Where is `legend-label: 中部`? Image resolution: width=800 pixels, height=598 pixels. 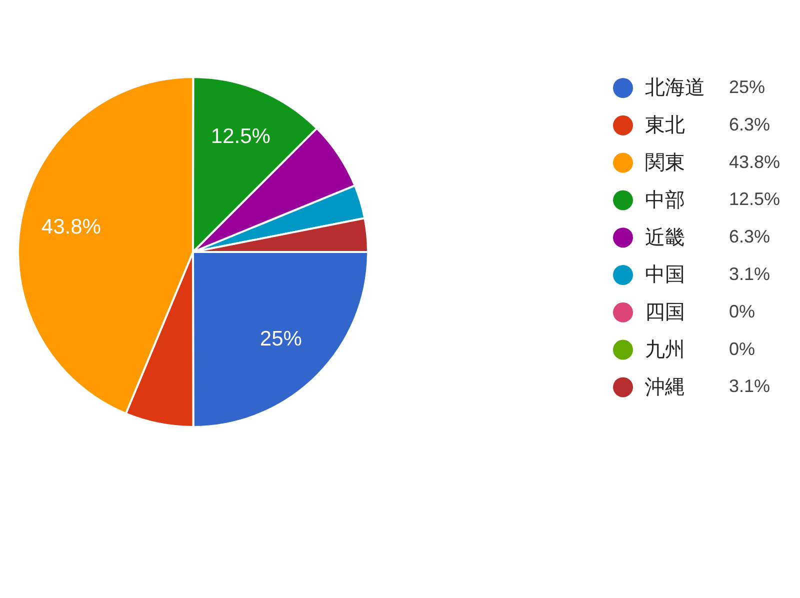
legend-label: 中部 is located at coordinates (665, 199).